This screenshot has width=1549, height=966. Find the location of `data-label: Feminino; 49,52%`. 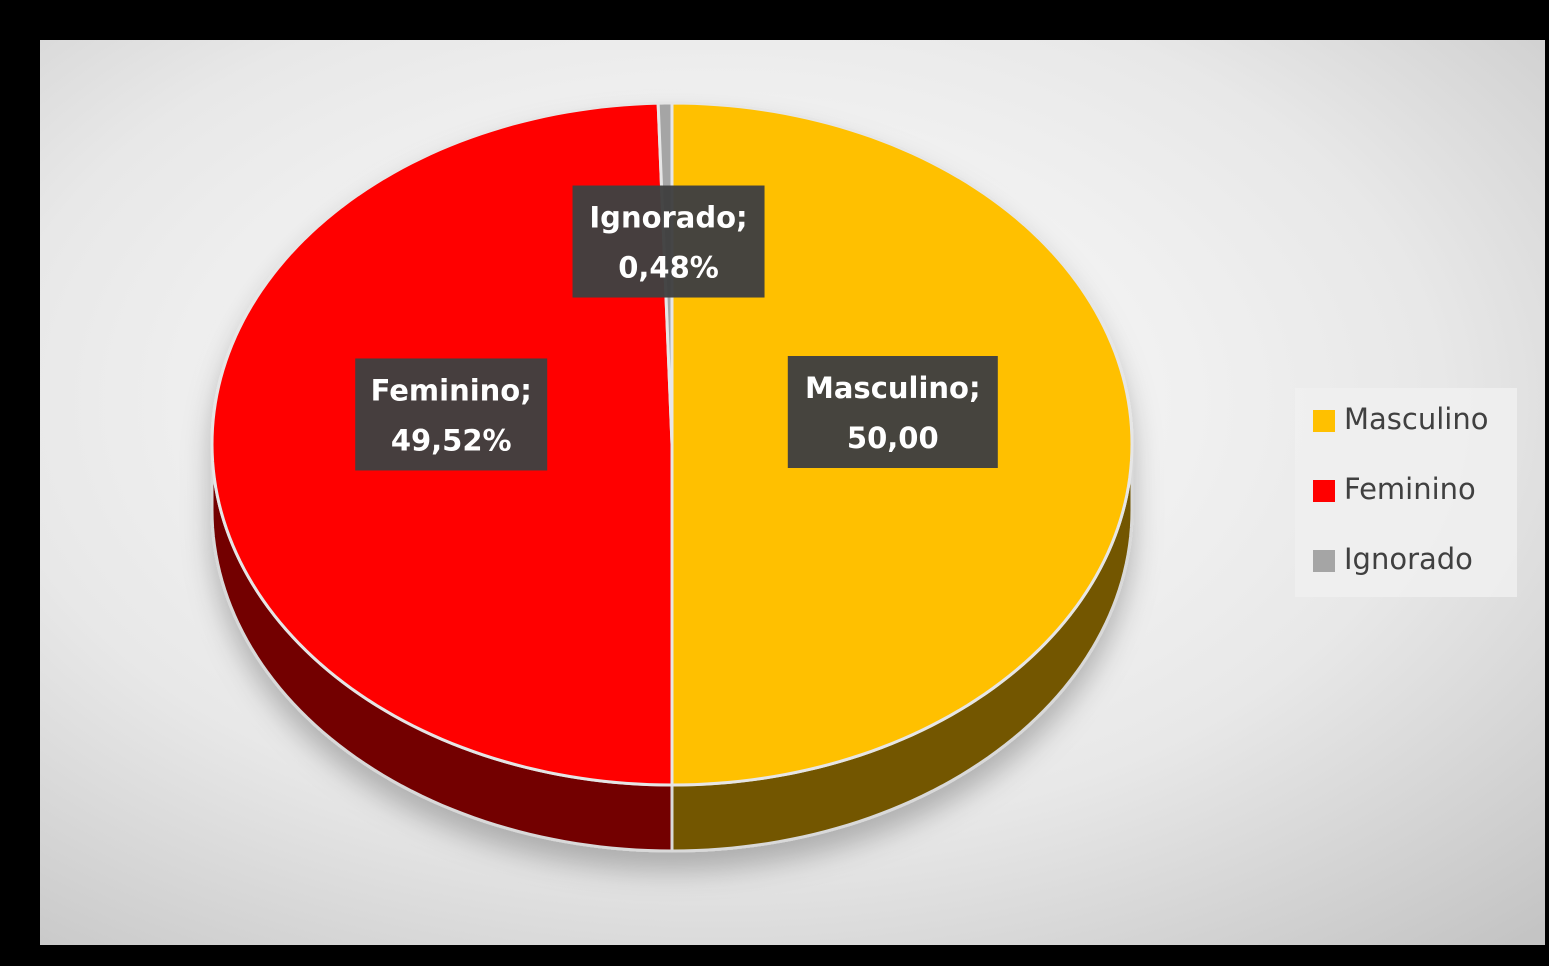

data-label: Feminino; 49,52% is located at coordinates (451, 415).